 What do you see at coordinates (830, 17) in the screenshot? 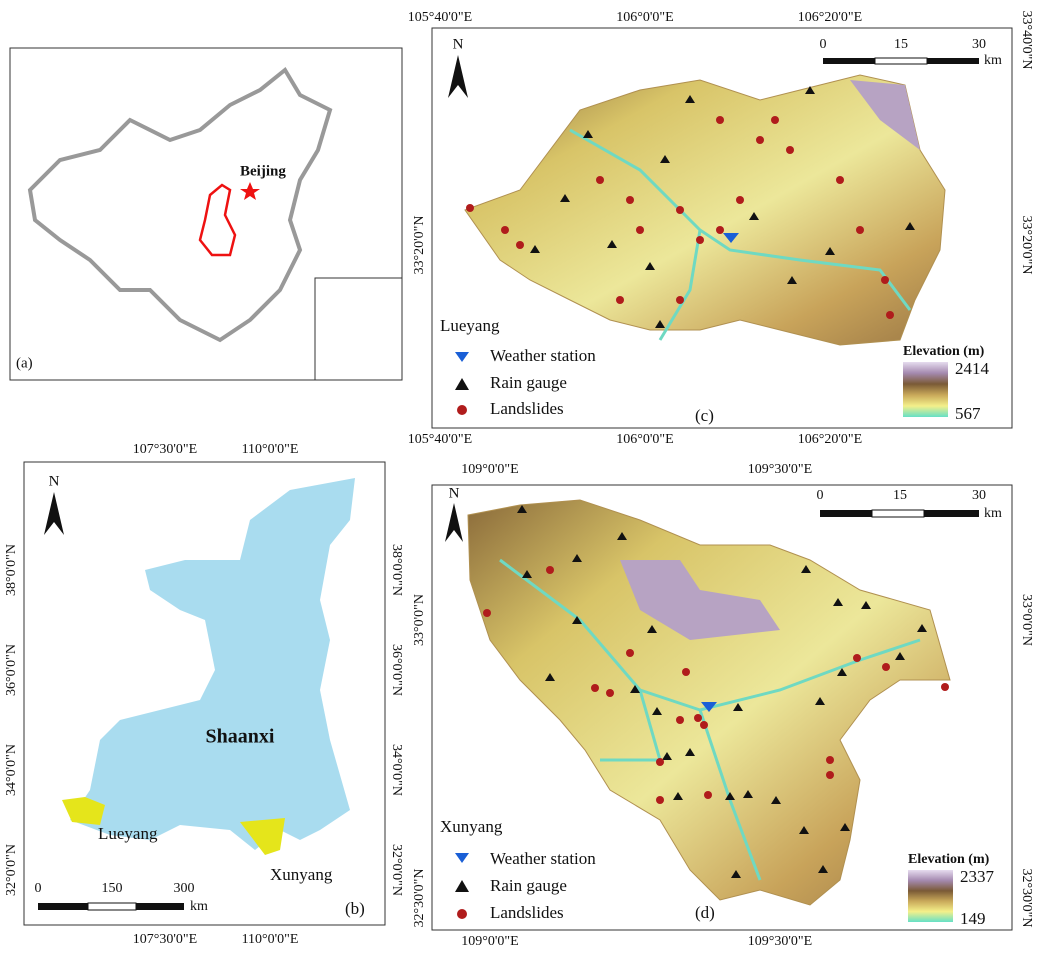
I see `top-tick: 106°20'0"E` at bounding box center [830, 17].